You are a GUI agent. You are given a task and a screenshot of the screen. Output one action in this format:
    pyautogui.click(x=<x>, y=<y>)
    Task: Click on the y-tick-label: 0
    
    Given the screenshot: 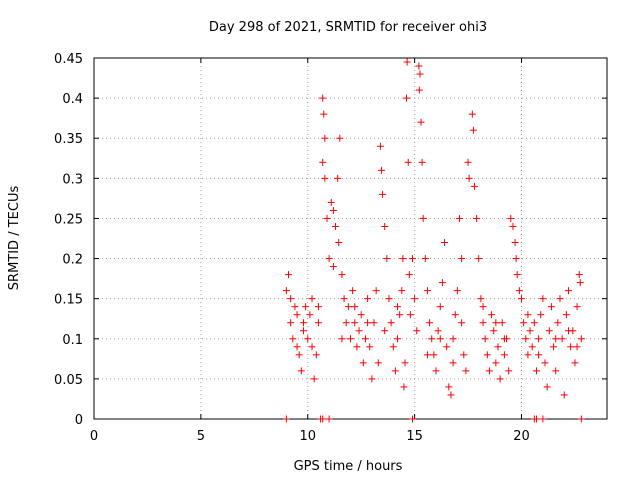 What is the action you would take?
    pyautogui.click(x=79, y=420)
    